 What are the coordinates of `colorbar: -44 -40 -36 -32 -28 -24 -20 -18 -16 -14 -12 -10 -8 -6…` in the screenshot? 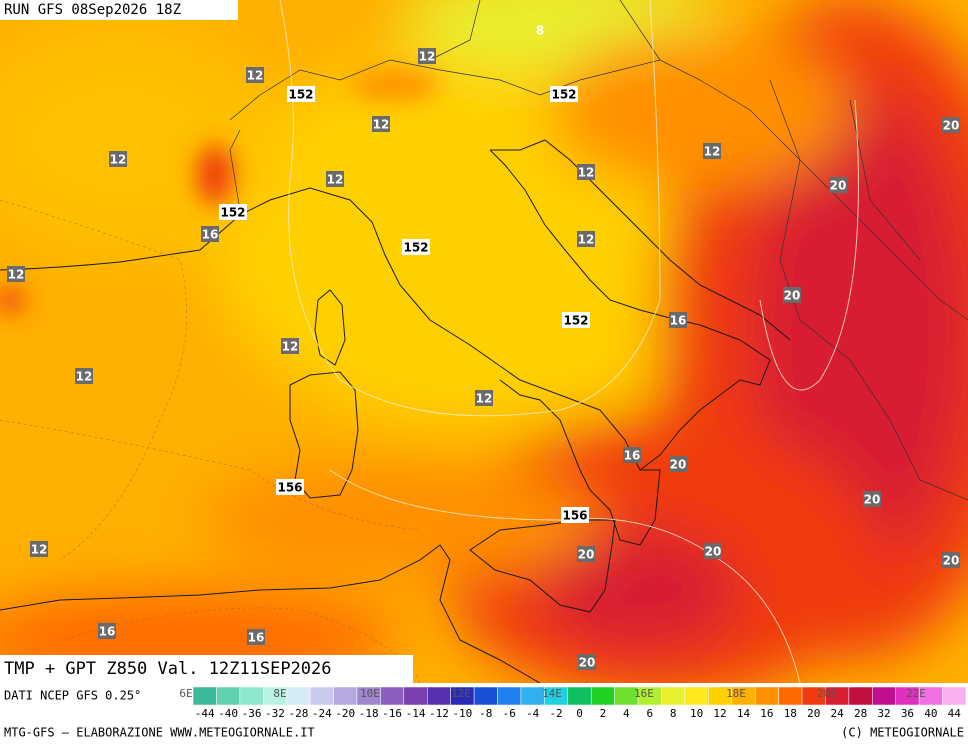 It's located at (573, 703).